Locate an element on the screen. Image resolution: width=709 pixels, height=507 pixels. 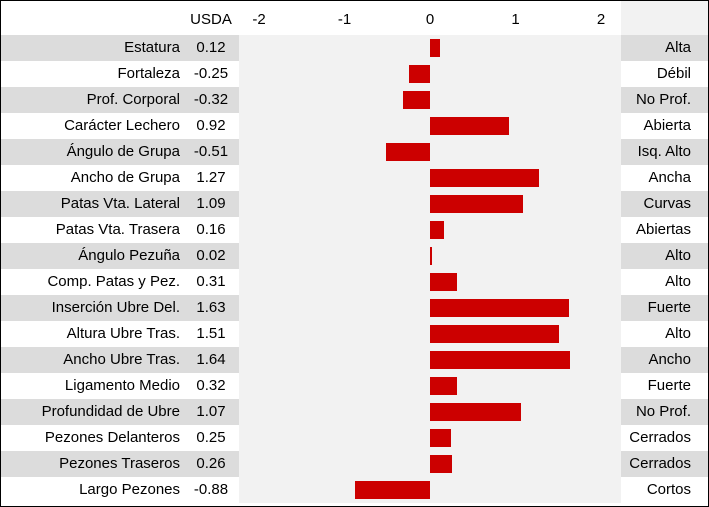
value-label: 0.26 is located at coordinates (211, 463).